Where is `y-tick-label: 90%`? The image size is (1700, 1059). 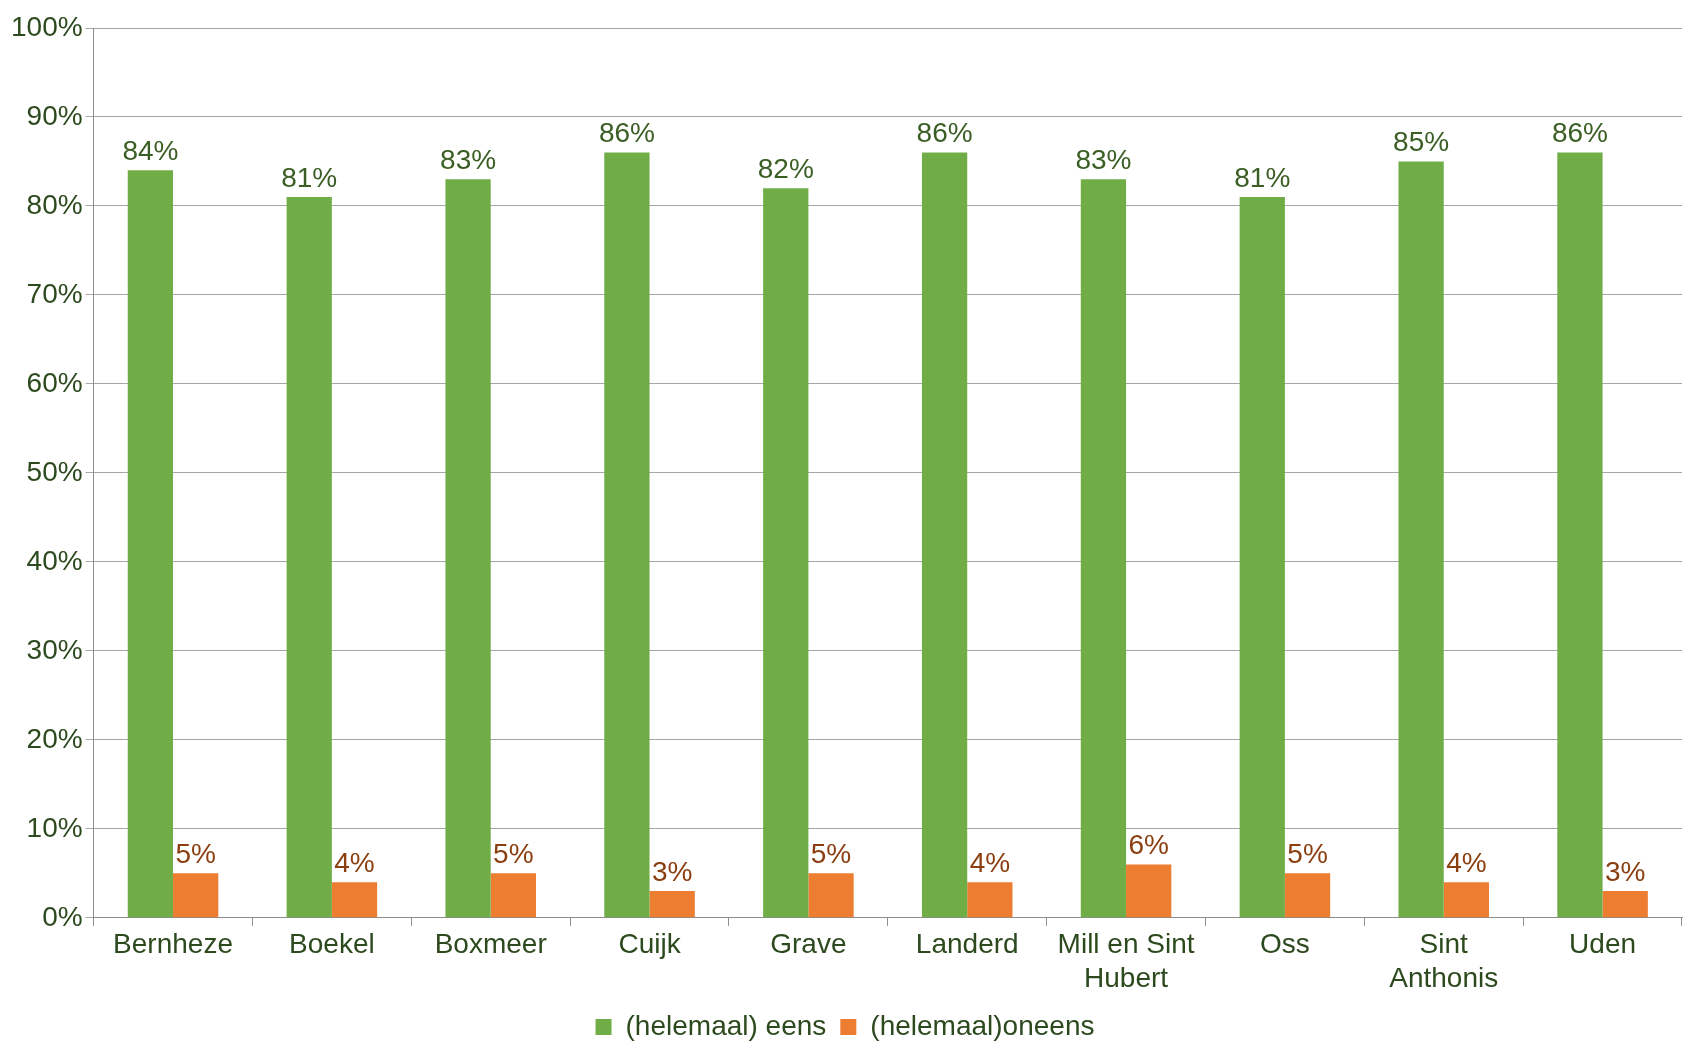
y-tick-label: 90% is located at coordinates (54, 115).